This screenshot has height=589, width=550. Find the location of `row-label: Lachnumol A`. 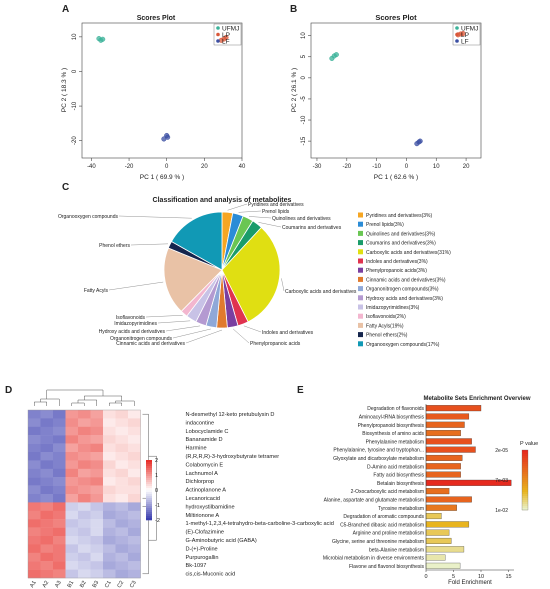

row-label: Lachnumol A is located at coordinates (202, 474).